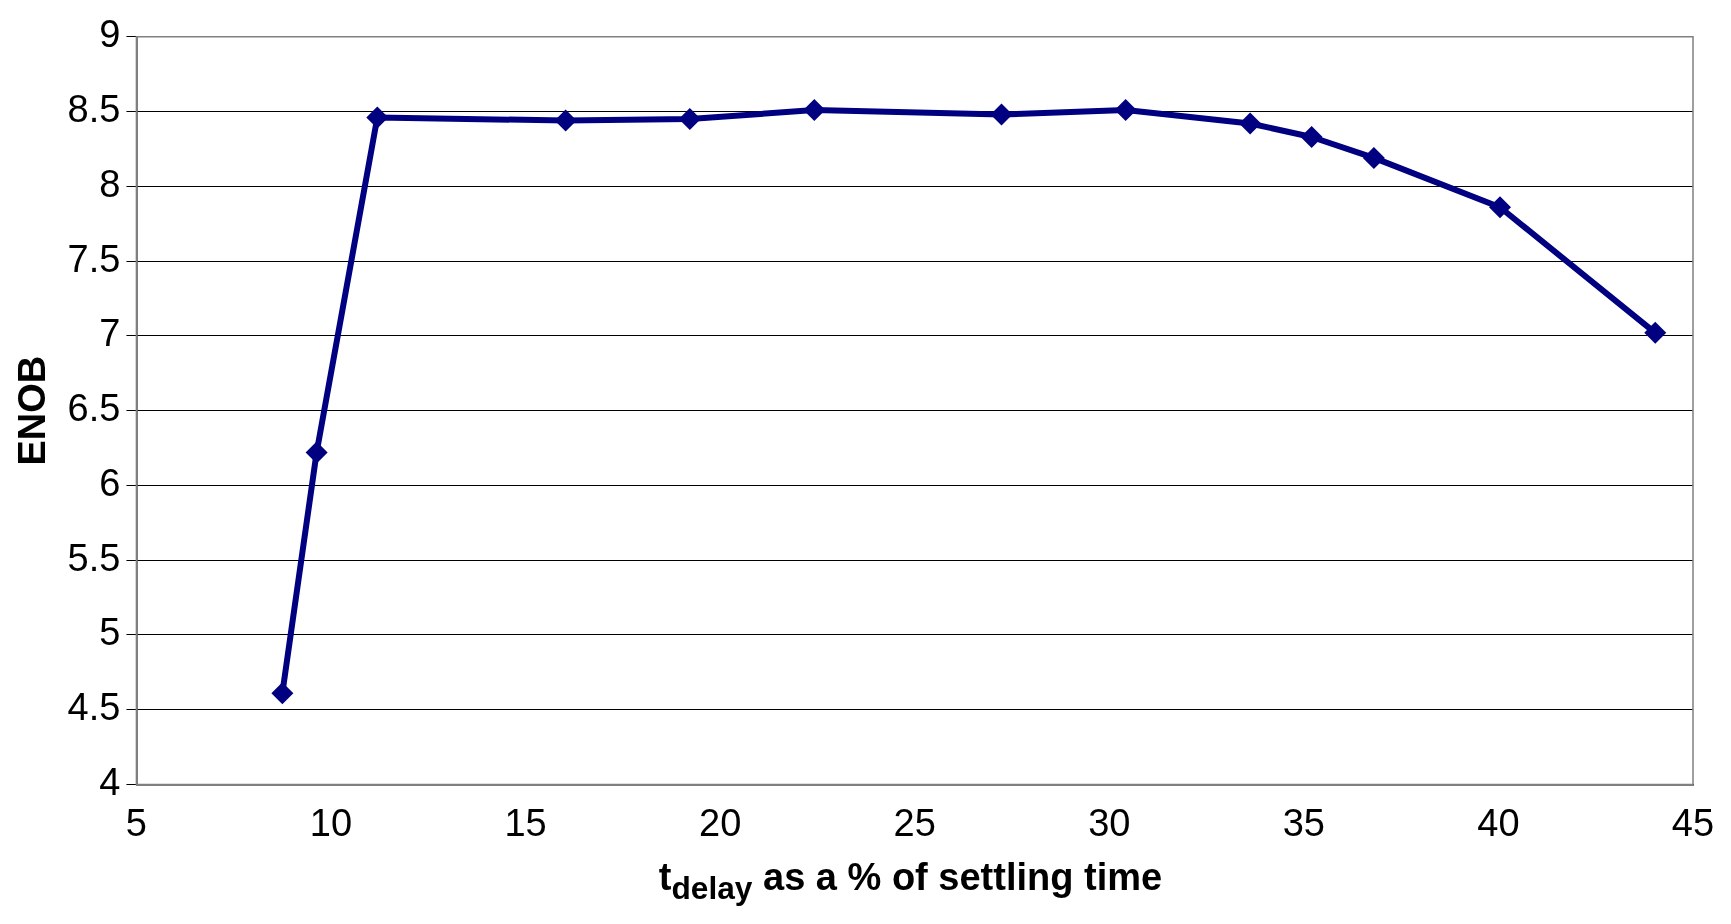 The height and width of the screenshot is (924, 1731). I want to click on y-axis-title: ENOB, so click(32, 410).